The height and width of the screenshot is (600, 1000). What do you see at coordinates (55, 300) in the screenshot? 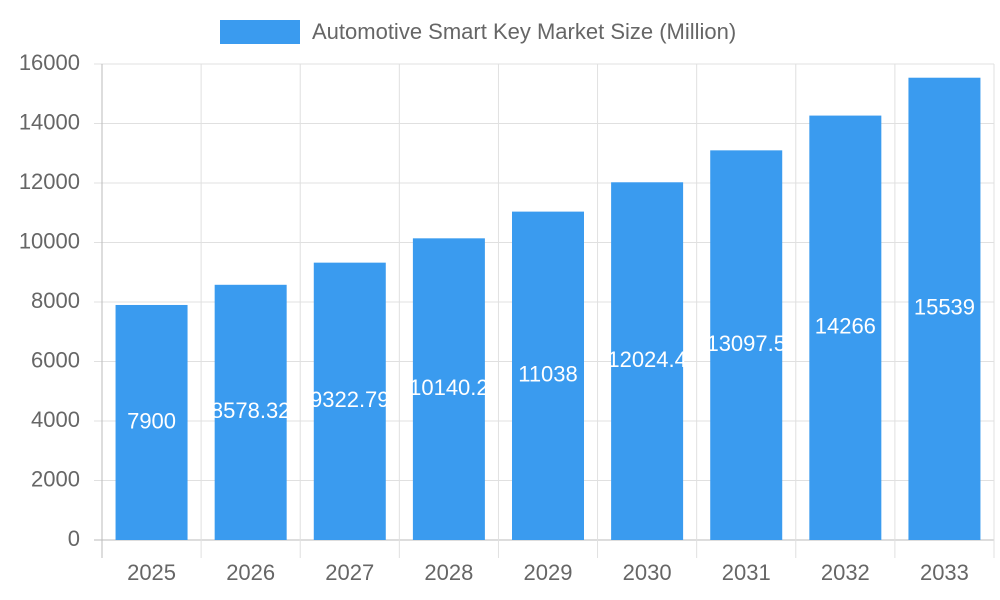
I see `y-tick-label: 8000` at bounding box center [55, 300].